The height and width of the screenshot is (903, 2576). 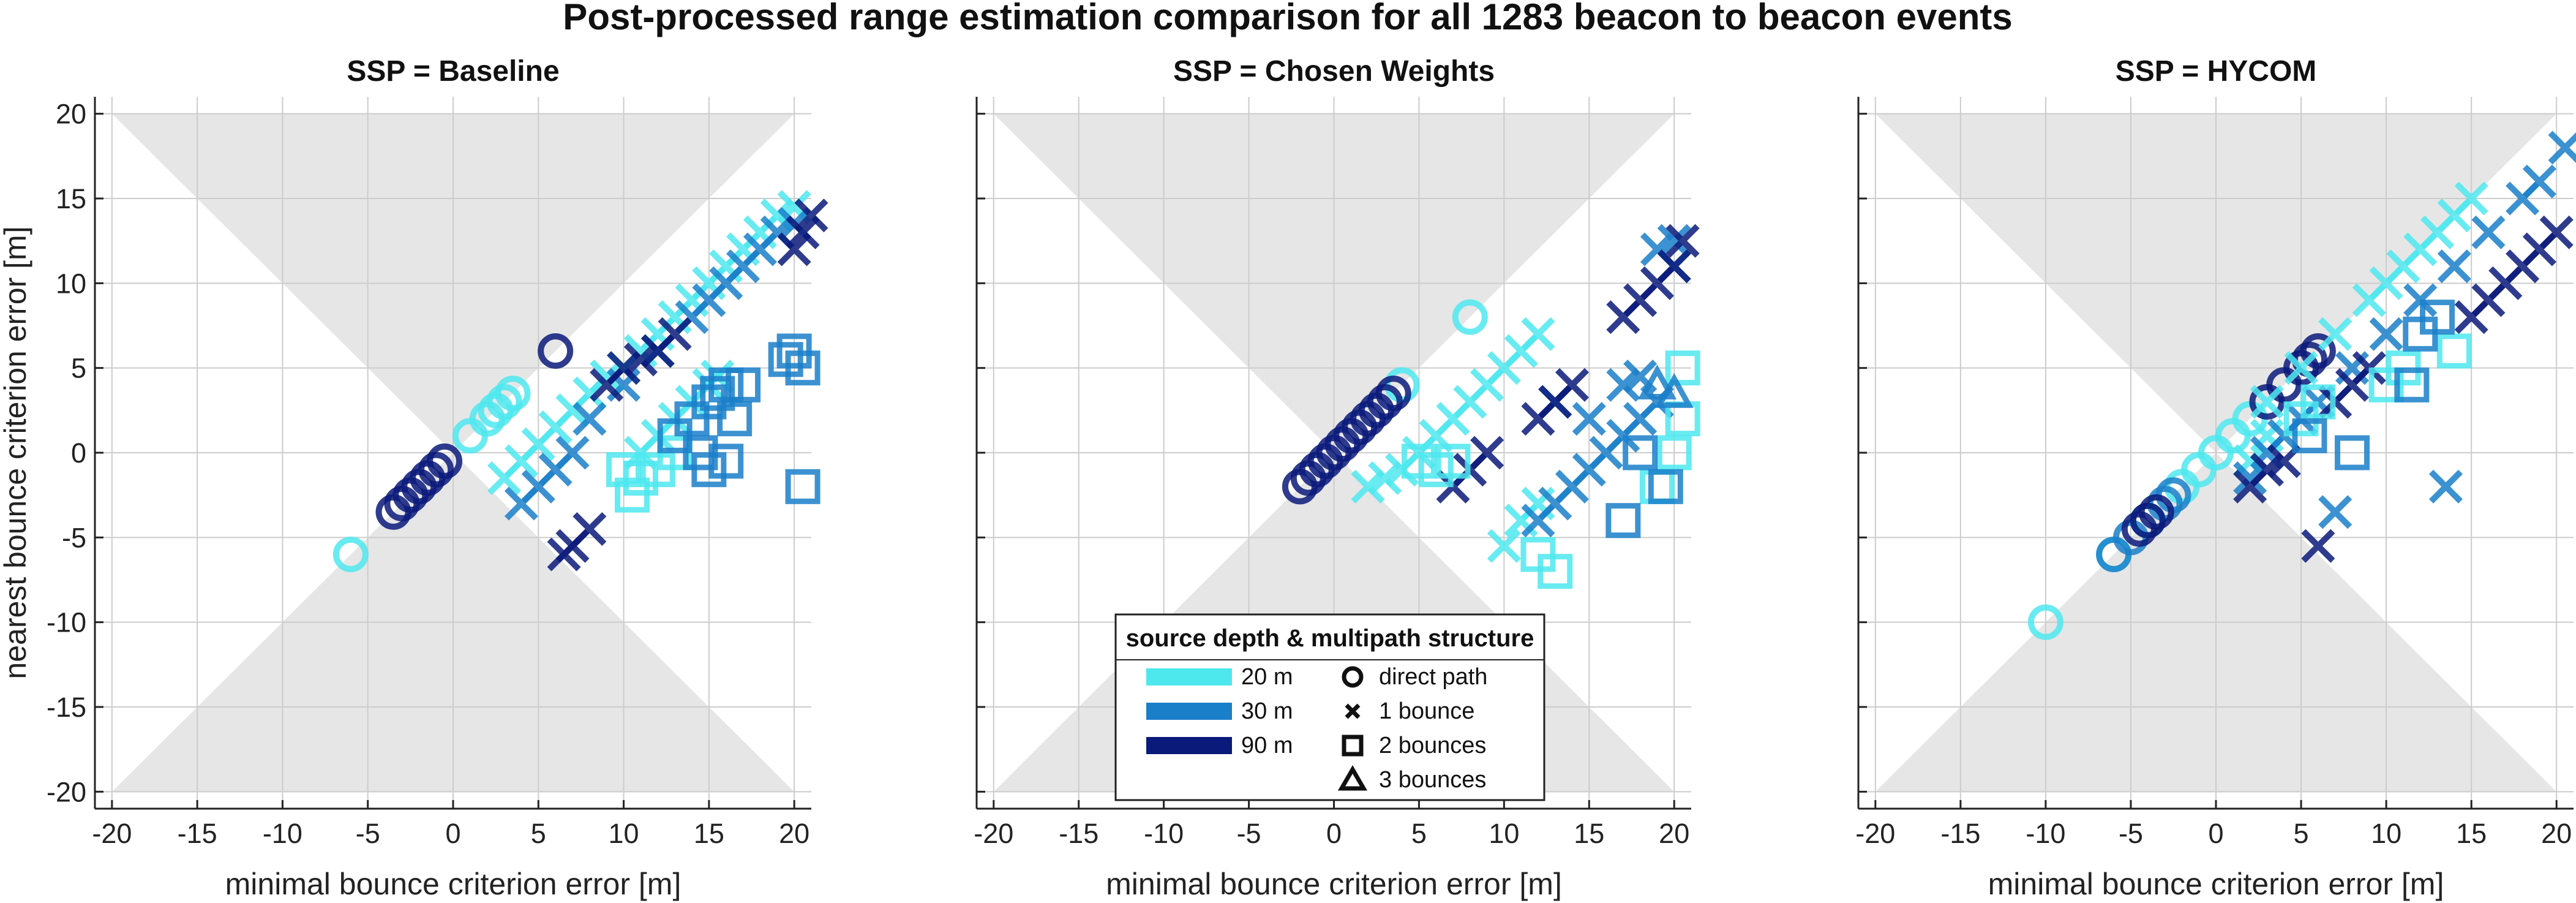 I want to click on legend-box, so click(x=1330, y=707).